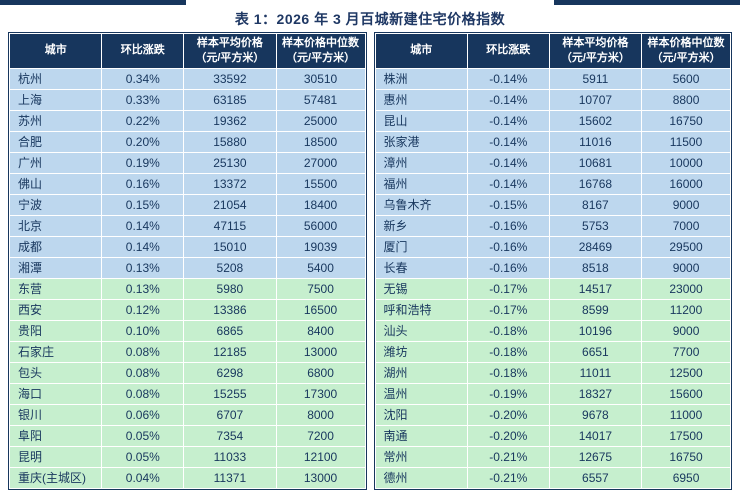 This screenshot has height=492, width=740. I want to click on avg-price-cell: 12675, so click(595, 456).